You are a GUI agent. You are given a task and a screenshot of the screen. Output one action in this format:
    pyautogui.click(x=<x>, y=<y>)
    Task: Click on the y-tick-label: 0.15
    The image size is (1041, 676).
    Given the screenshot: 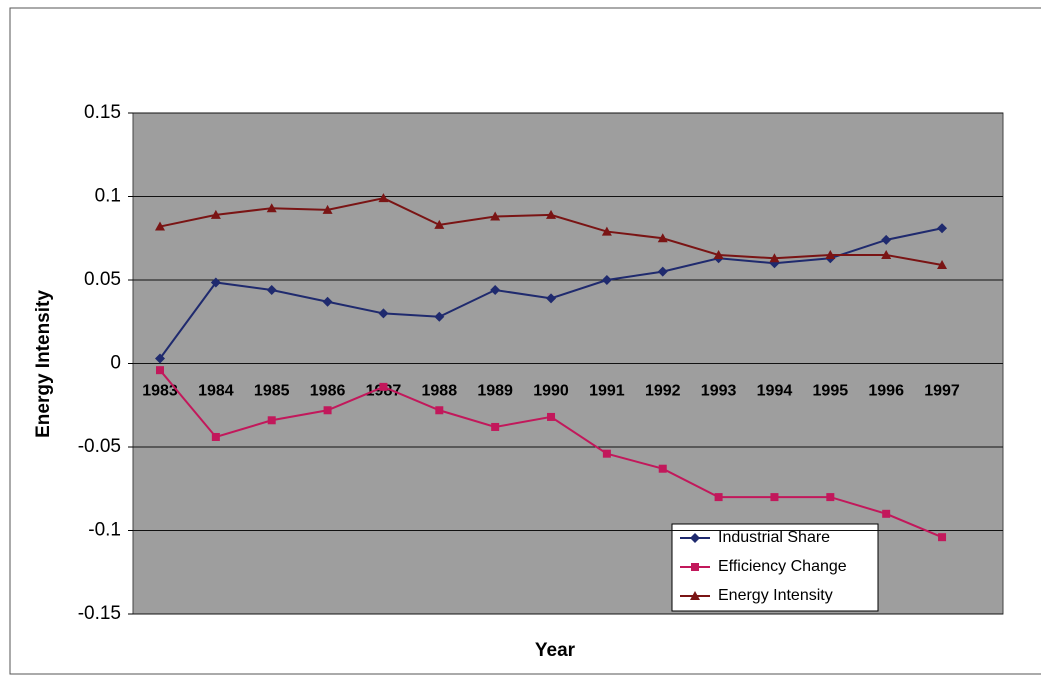 What is the action you would take?
    pyautogui.click(x=102, y=112)
    